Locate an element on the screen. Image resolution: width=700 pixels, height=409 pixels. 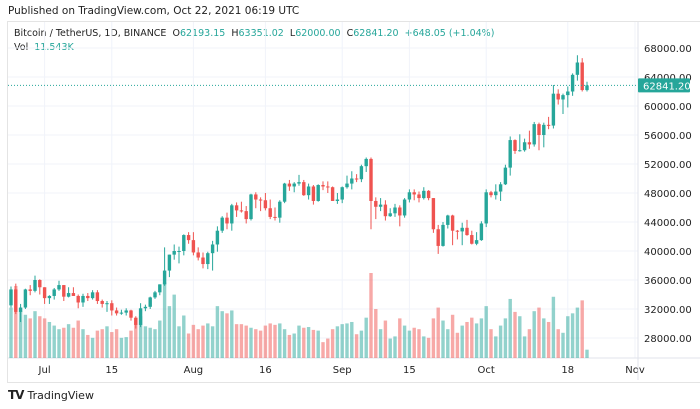
y-tick-label: 60000.00 is located at coordinates (668, 107).